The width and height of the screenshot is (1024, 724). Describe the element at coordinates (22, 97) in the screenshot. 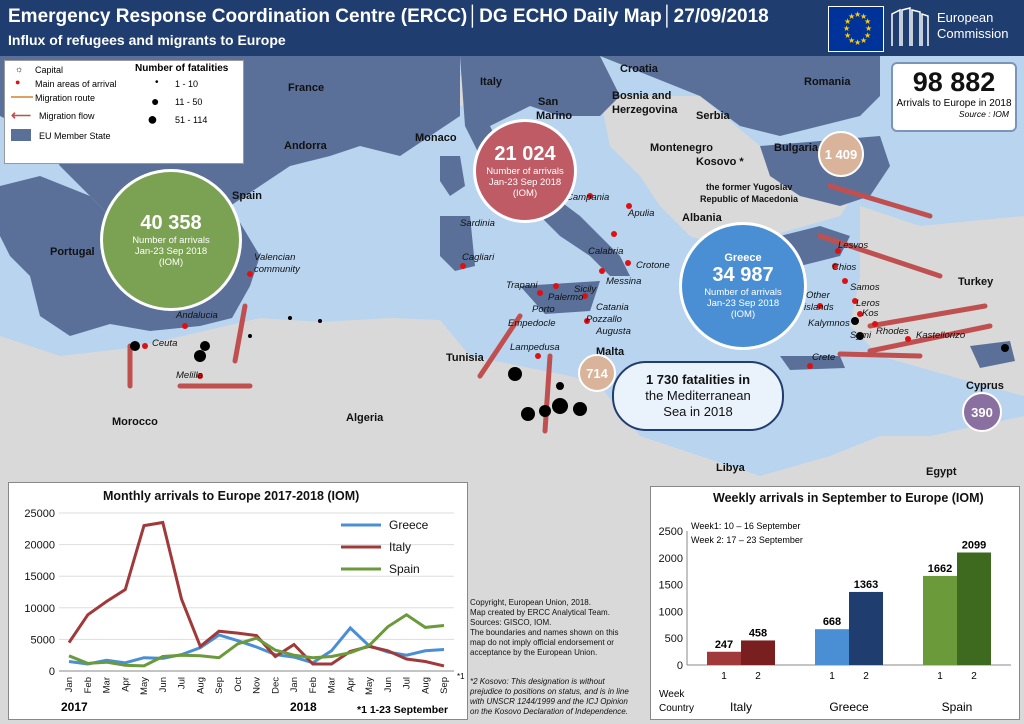

I see `route-line-icon` at that location.